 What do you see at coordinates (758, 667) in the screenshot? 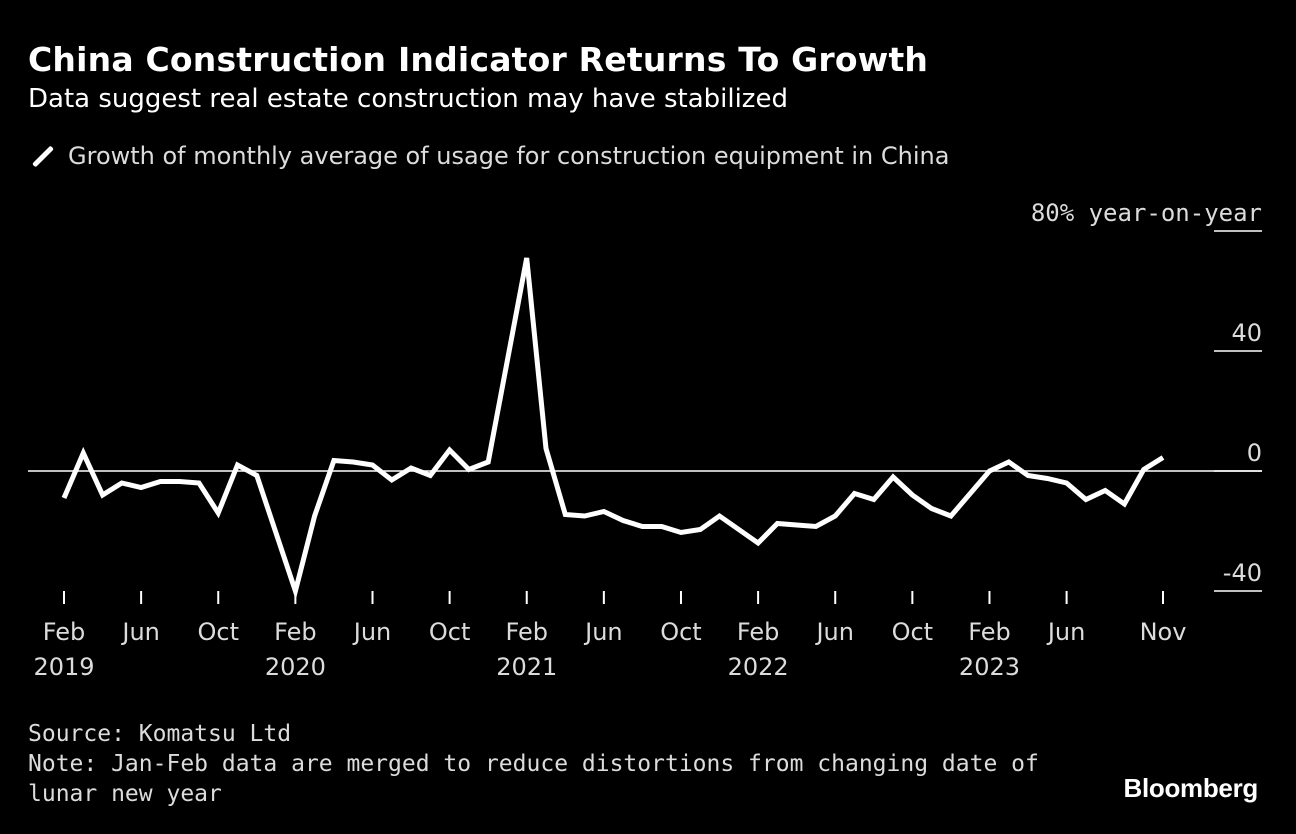
I see `x-tick-year-label: 2022` at bounding box center [758, 667].